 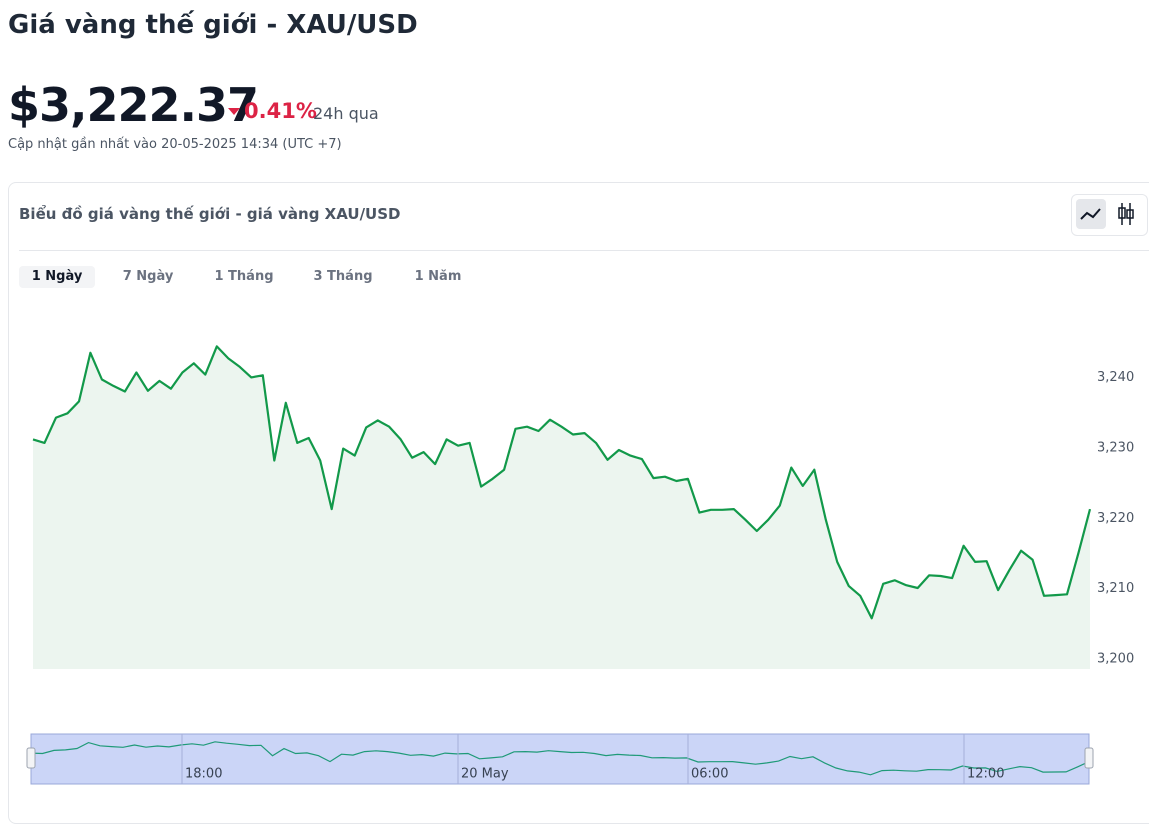 What do you see at coordinates (148, 276) in the screenshot?
I see `tab: 7 Ngày` at bounding box center [148, 276].